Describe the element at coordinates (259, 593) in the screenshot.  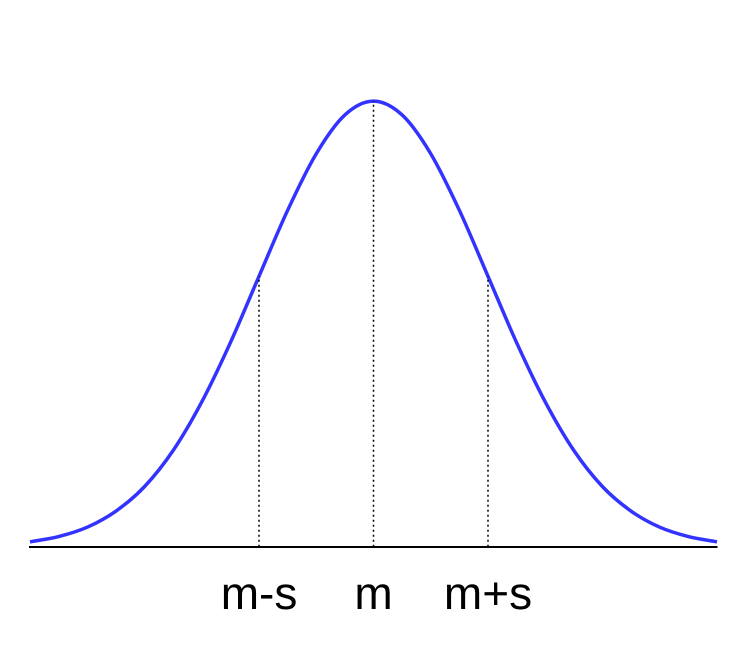
I see `x-tick-label: m-s` at that location.